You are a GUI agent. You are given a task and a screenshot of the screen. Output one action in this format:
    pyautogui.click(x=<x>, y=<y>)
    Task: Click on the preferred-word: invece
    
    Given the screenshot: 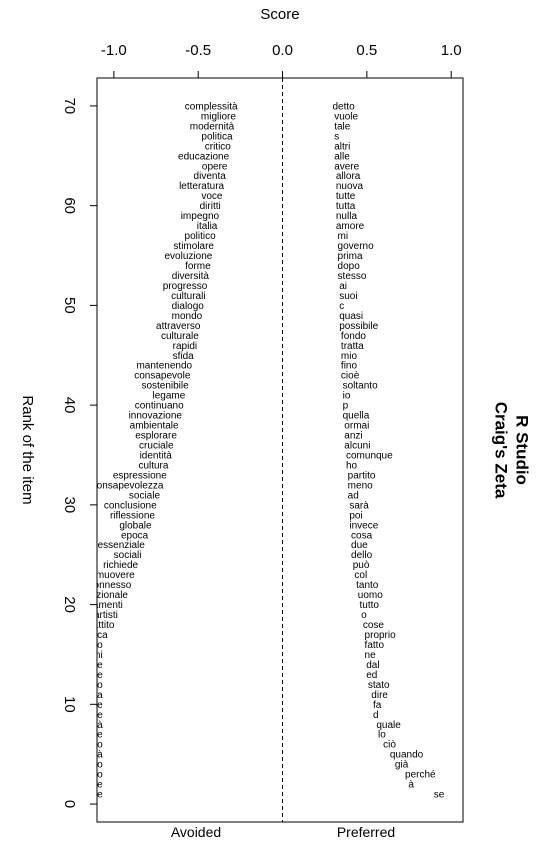 What is the action you would take?
    pyautogui.click(x=363, y=525)
    